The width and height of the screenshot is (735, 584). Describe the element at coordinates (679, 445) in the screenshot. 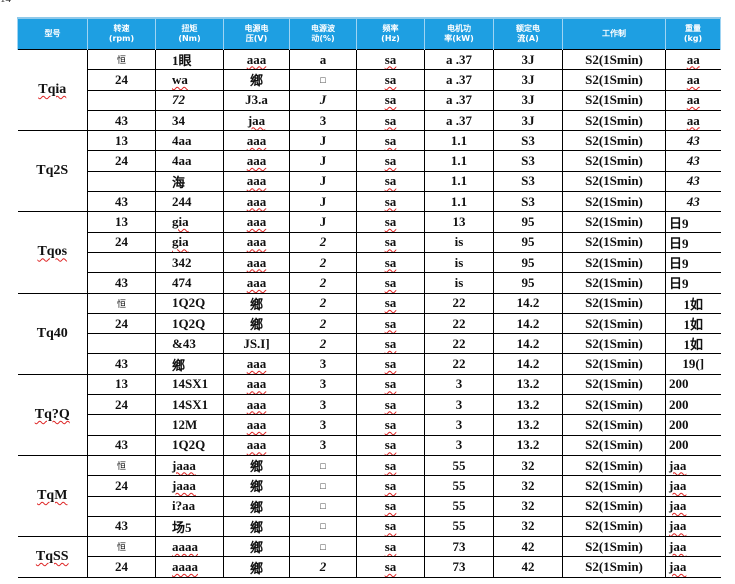

I see `cell-text: 200` at that location.